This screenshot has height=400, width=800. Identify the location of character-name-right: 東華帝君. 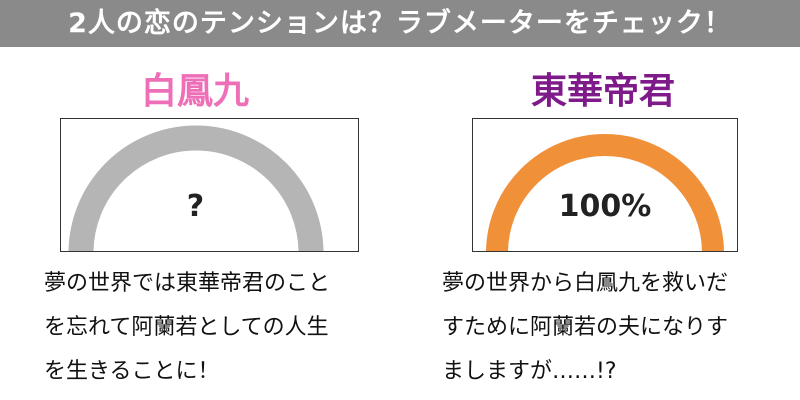
(602, 91).